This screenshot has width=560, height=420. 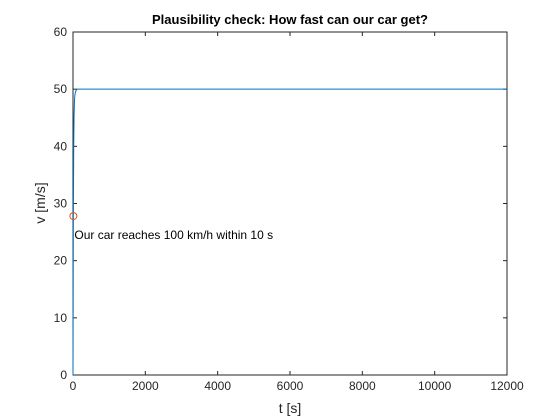 What do you see at coordinates (217, 386) in the screenshot?
I see `x-tick-label: 4000` at bounding box center [217, 386].